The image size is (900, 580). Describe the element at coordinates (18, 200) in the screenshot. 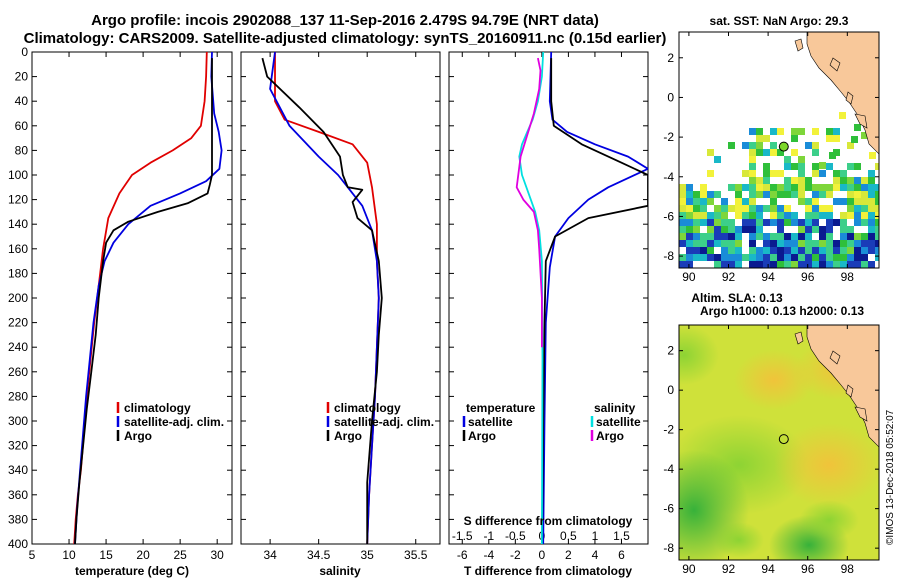

I see `depth-tick-label: 120` at that location.